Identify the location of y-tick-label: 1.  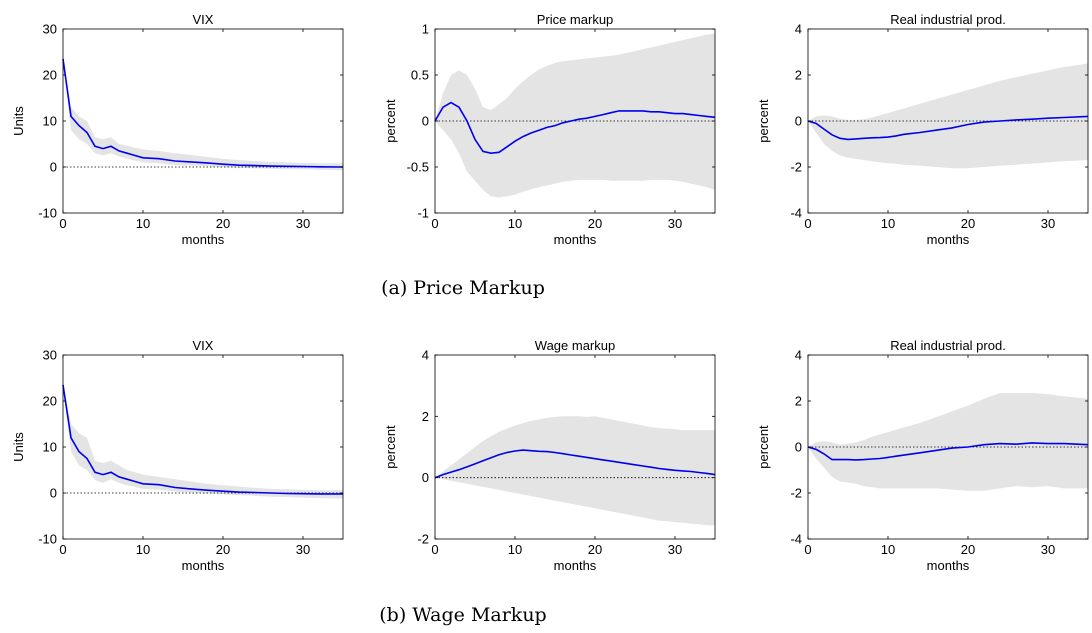
(425, 29).